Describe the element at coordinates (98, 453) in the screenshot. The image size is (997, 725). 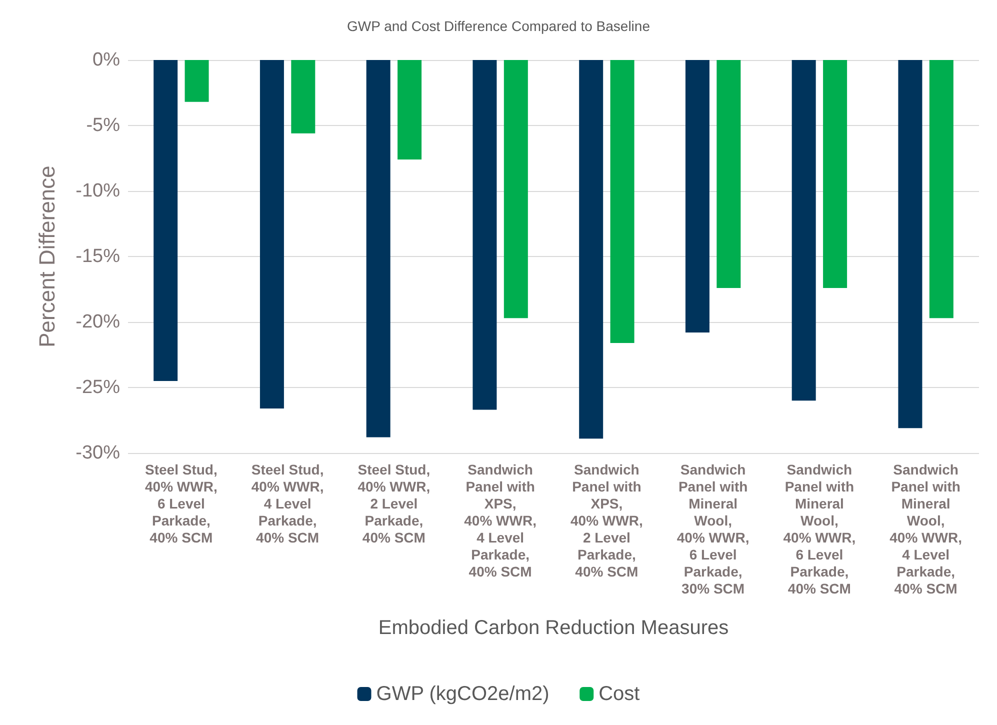
I see `y-tick-label: -30%` at that location.